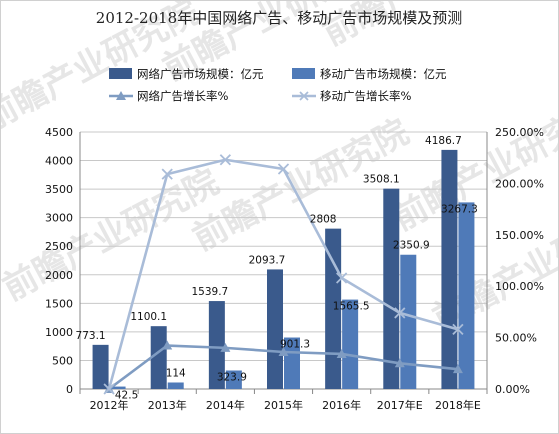  What do you see at coordinates (519, 286) in the screenshot?
I see `y-right-tick-label: 100.00%` at bounding box center [519, 286].